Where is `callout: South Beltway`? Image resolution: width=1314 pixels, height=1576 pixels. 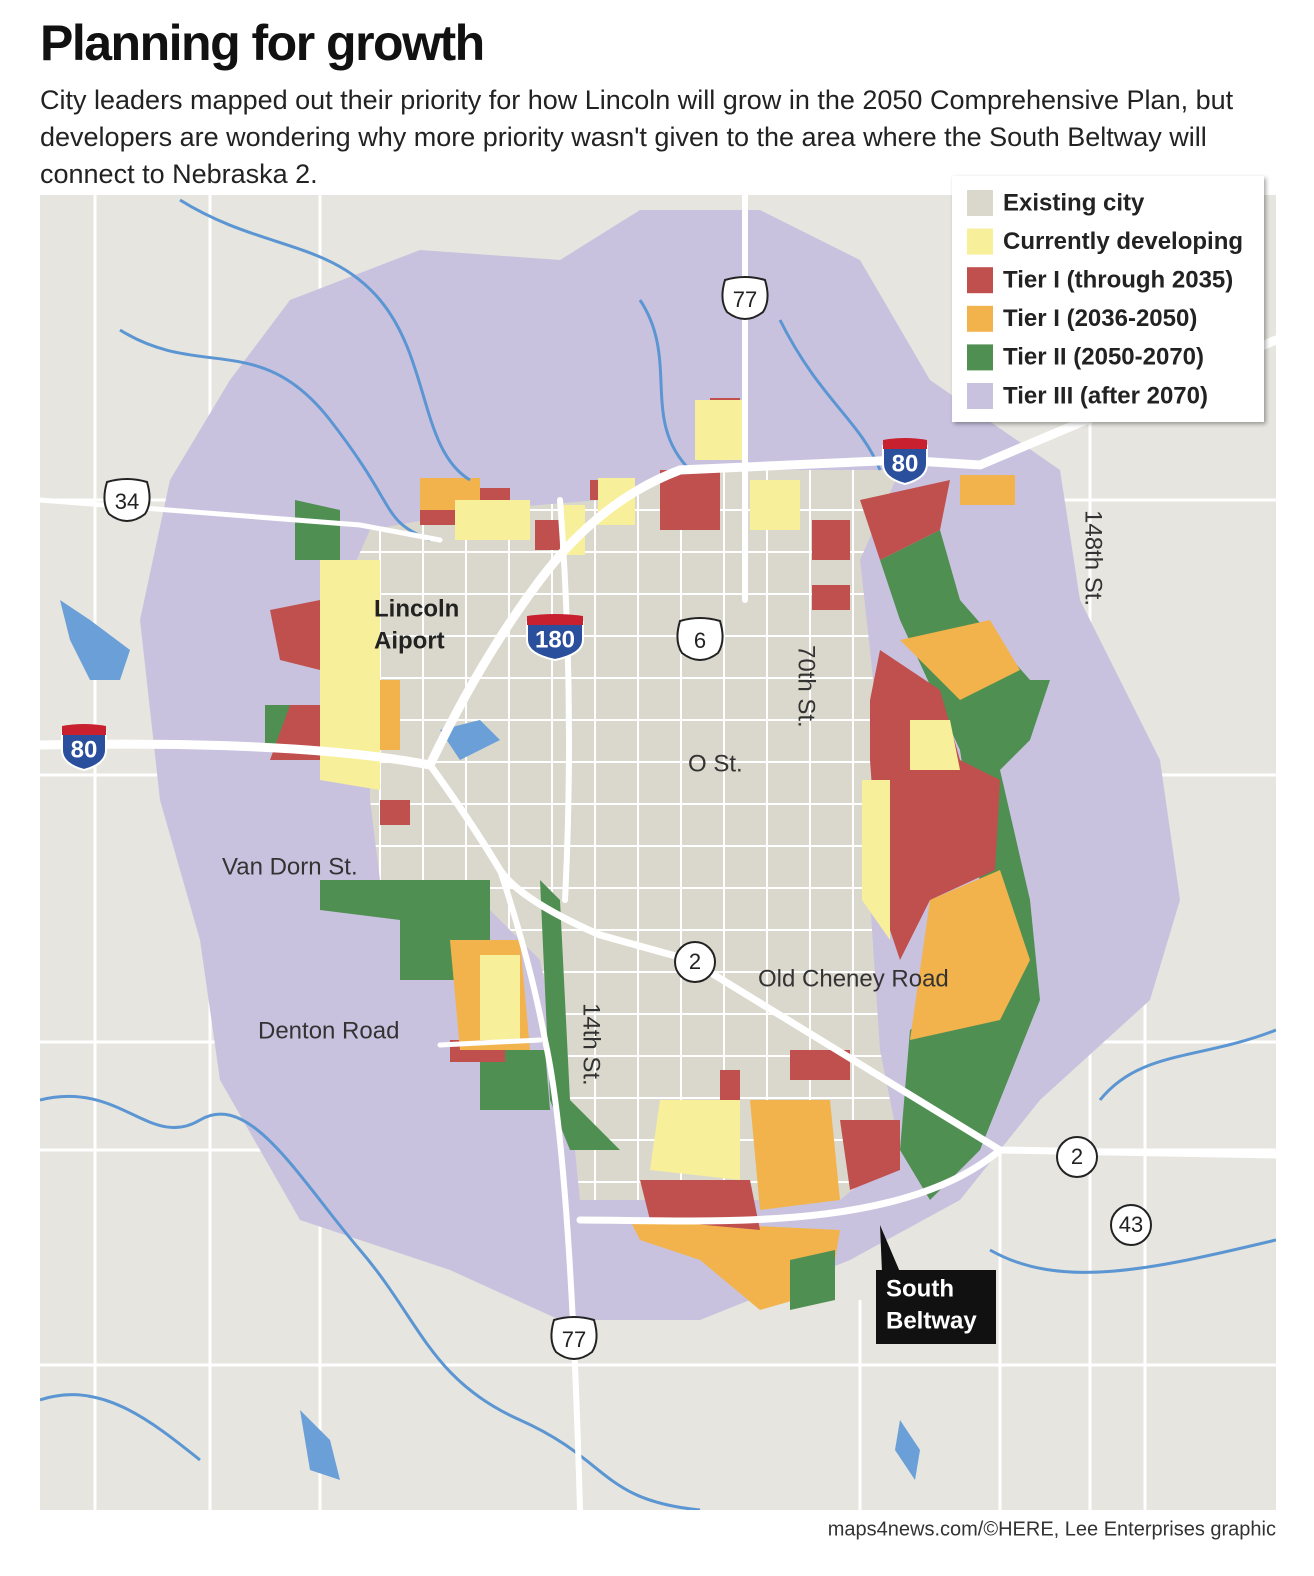
callout: South Beltway is located at coordinates (936, 1284).